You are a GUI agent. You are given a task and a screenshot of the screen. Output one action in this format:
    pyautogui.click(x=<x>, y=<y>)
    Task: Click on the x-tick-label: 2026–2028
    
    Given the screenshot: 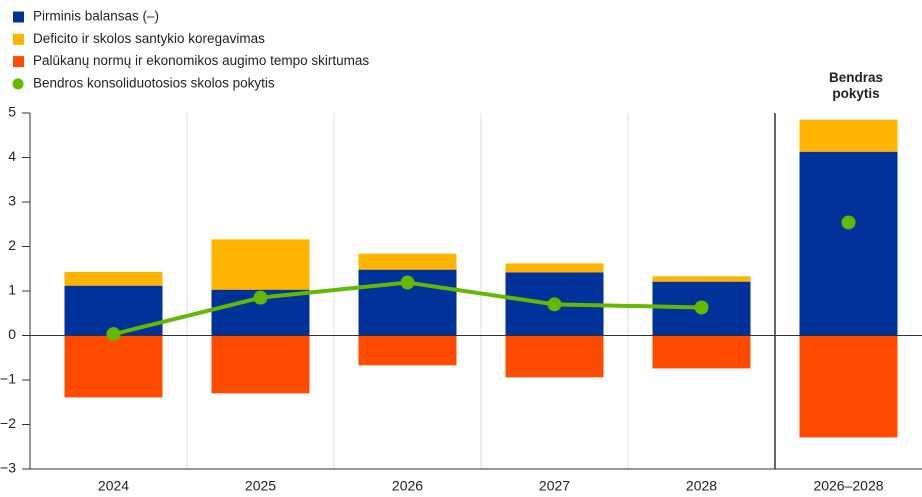 What is the action you would take?
    pyautogui.click(x=848, y=486)
    